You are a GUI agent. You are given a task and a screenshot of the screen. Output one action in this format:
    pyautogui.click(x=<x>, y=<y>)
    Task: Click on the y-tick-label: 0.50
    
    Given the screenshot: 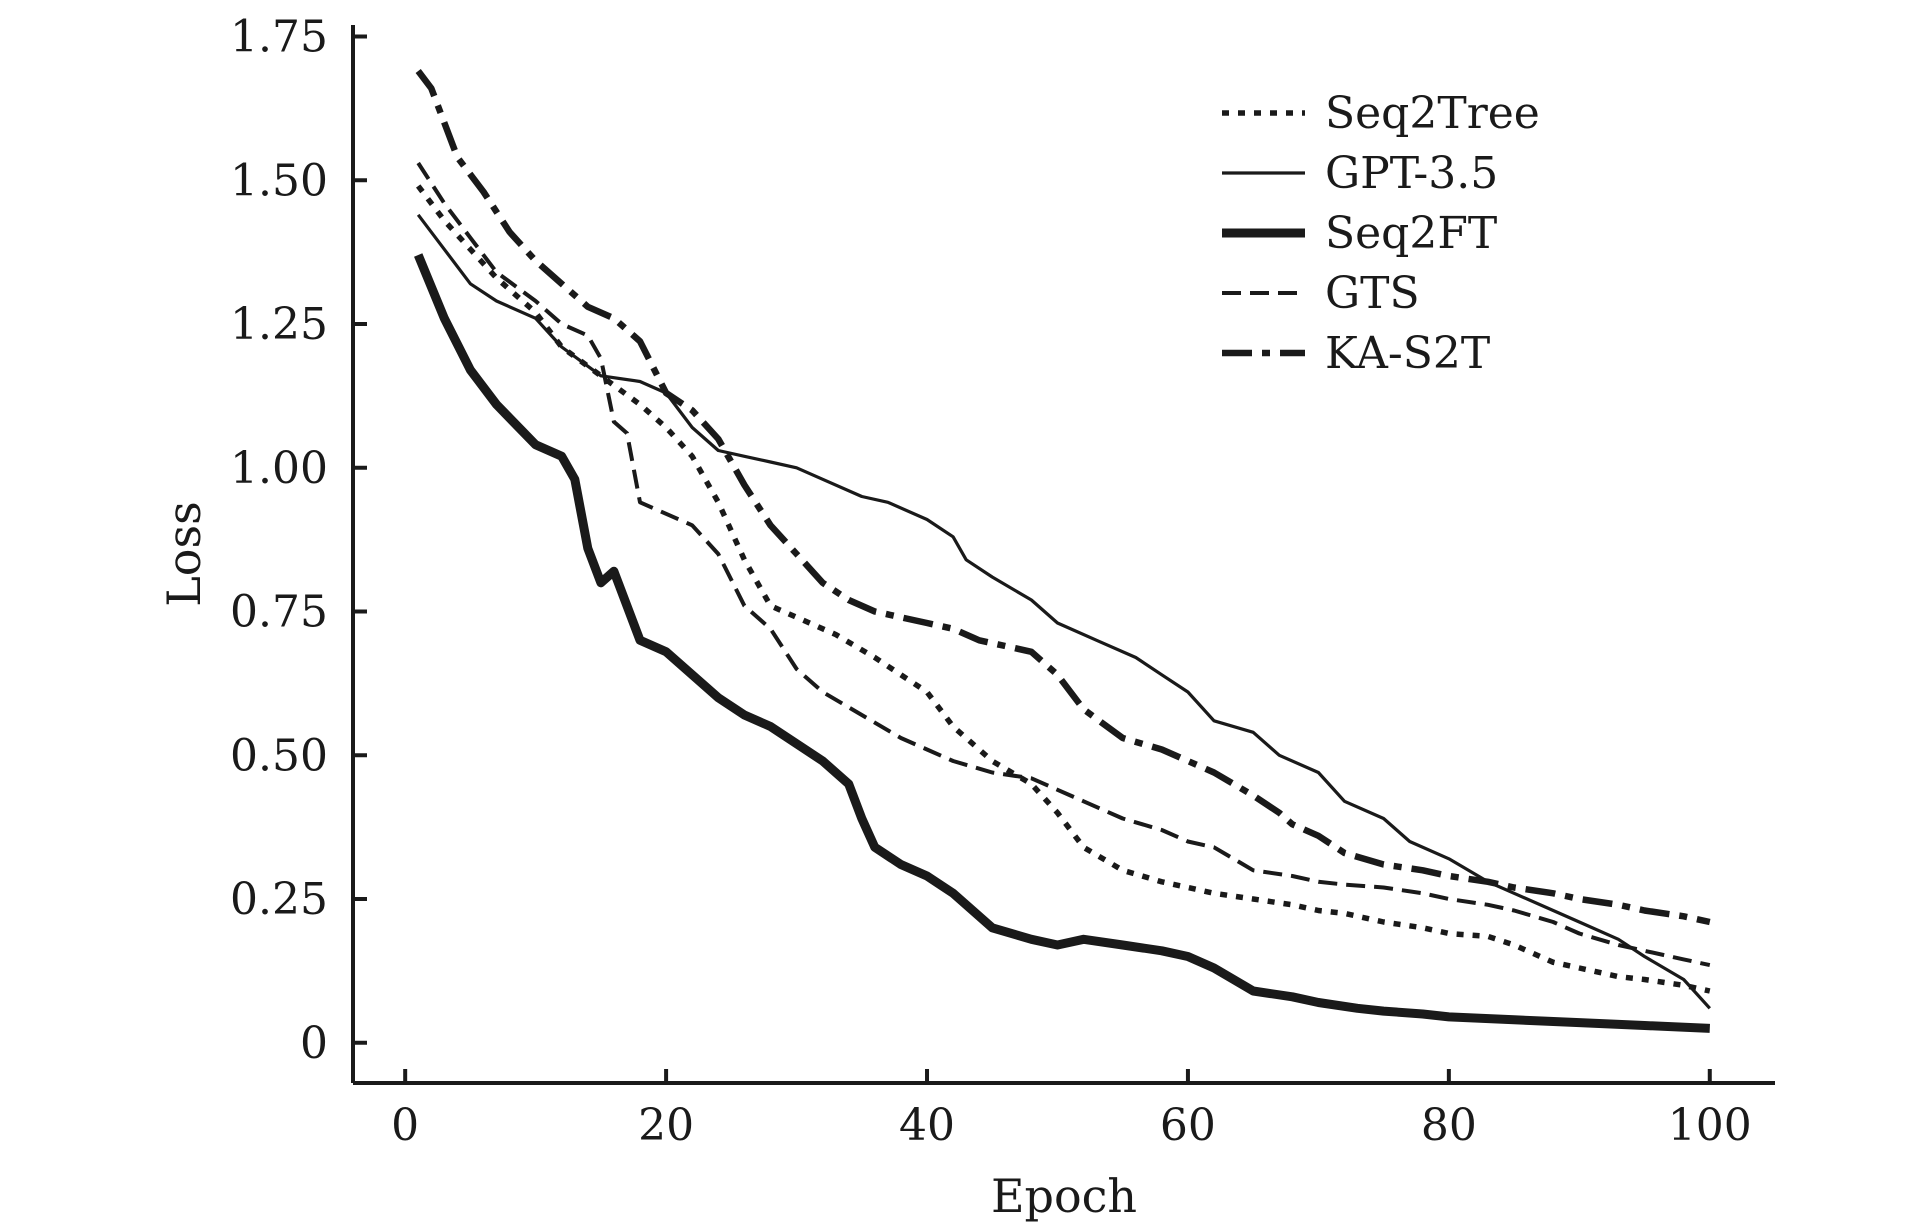 What is the action you would take?
    pyautogui.click(x=279, y=755)
    